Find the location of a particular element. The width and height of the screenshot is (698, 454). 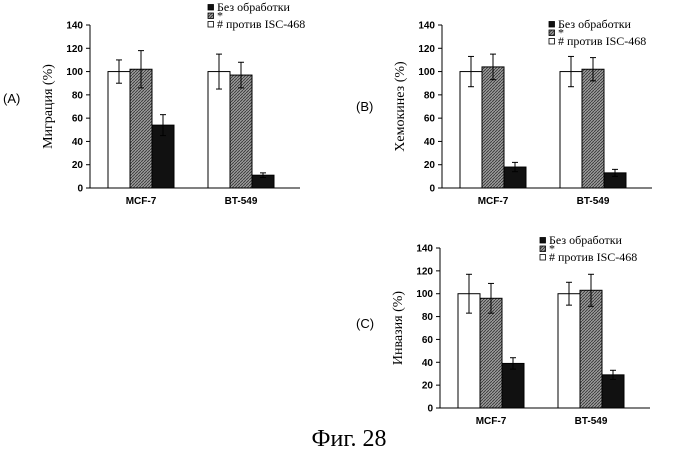

panel-label: (C) is located at coordinates (365, 323).